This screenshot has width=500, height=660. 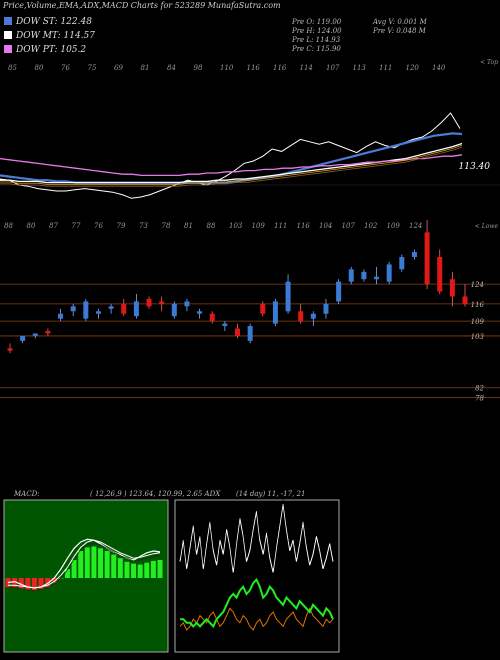 What do you see at coordinates (478, 337) in the screenshot?
I see `level-label: 103` at bounding box center [478, 337].